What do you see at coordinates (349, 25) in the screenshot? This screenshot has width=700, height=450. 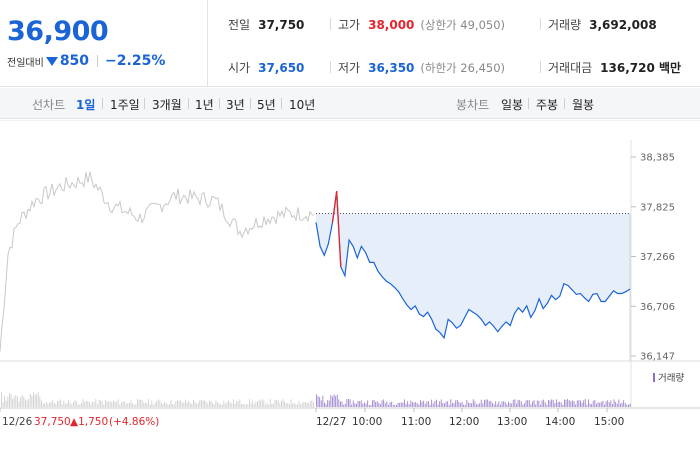 I see `stat-label: 고가` at bounding box center [349, 25].